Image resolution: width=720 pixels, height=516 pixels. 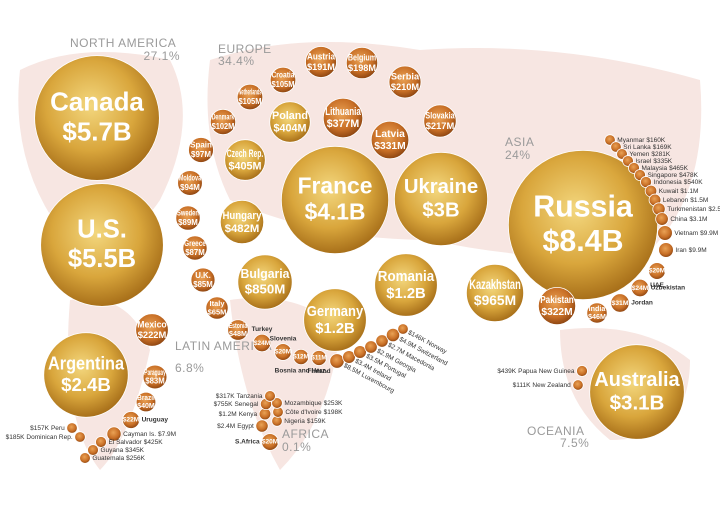 What do you see at coordinates (262, 343) in the screenshot?
I see `country-value: $24M` at bounding box center [262, 343].